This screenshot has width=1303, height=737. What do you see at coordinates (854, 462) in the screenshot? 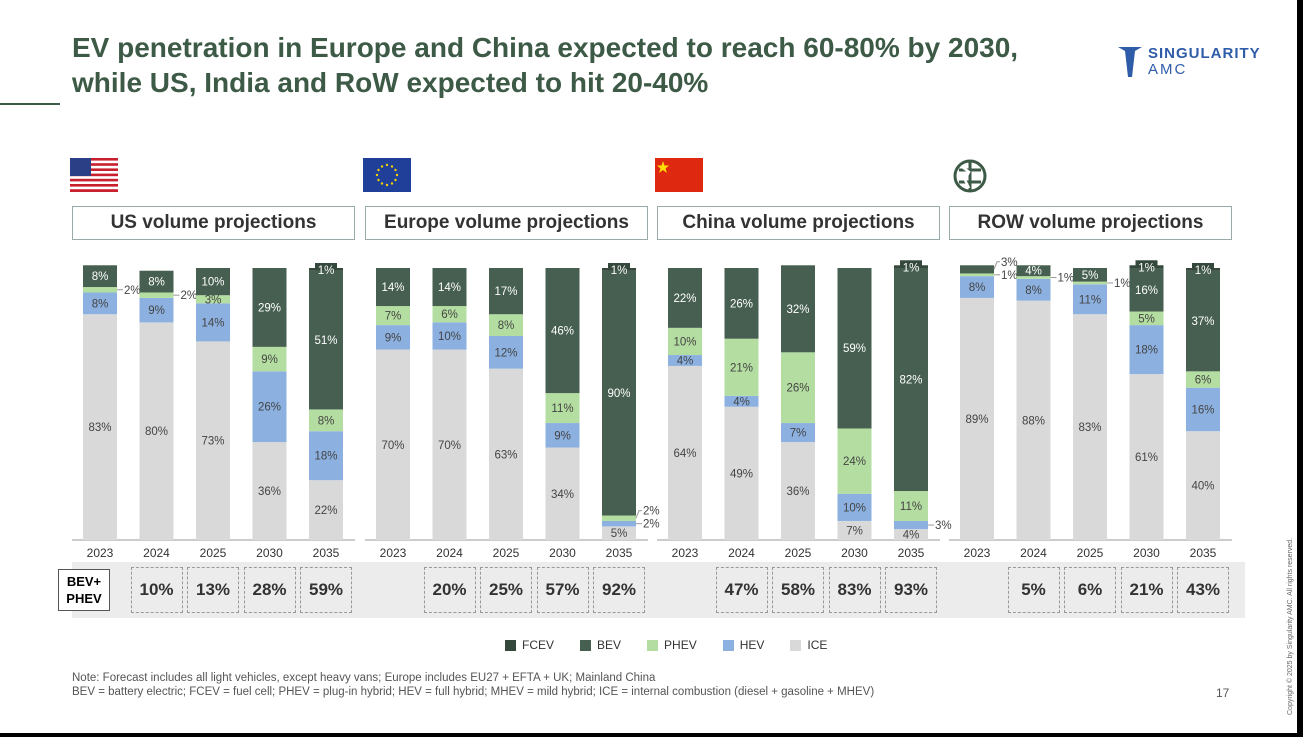
I see `data-label: 24%` at bounding box center [854, 462].